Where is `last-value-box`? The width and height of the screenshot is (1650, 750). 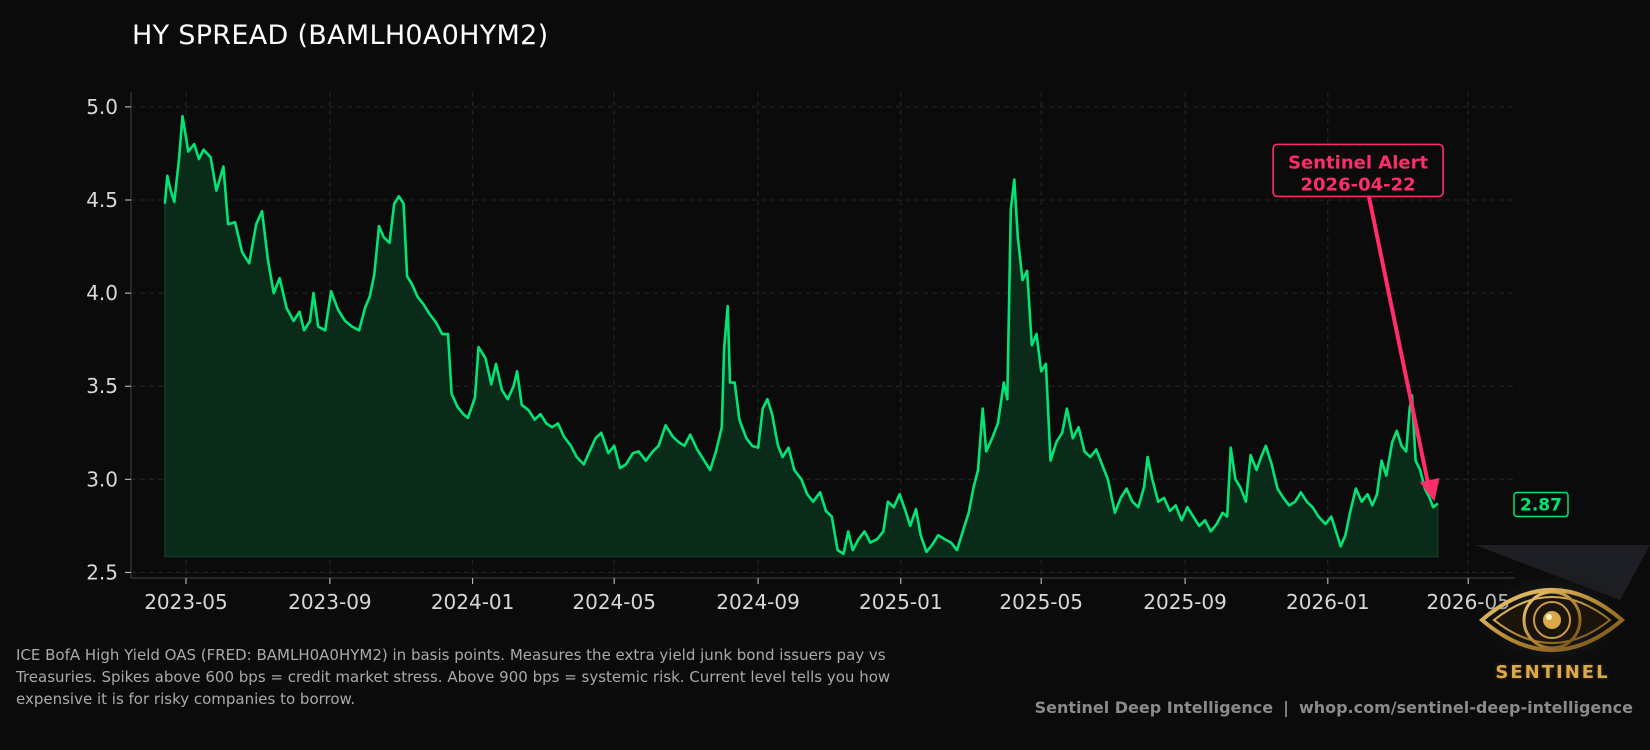
last-value-box is located at coordinates (1541, 504).